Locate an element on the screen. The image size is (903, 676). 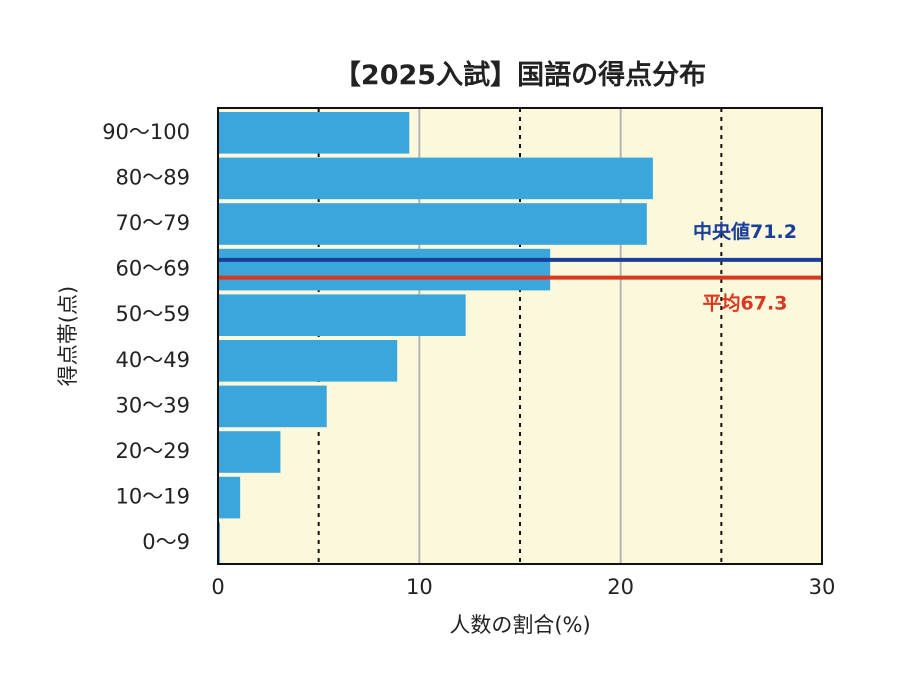
x-axis-label: 人数の割合(%) is located at coordinates (519, 625).